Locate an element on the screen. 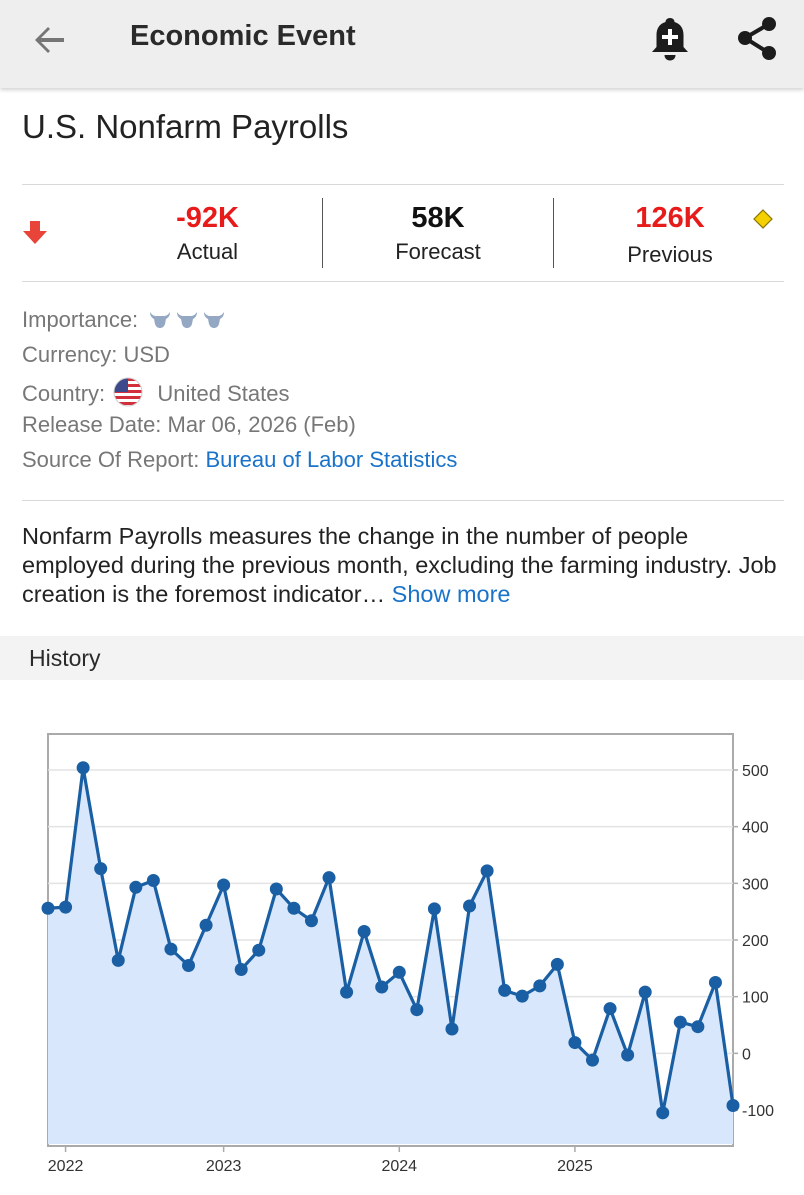 Image resolution: width=804 pixels, height=1195 pixels. importance-row: Importance: is located at coordinates (124, 320).